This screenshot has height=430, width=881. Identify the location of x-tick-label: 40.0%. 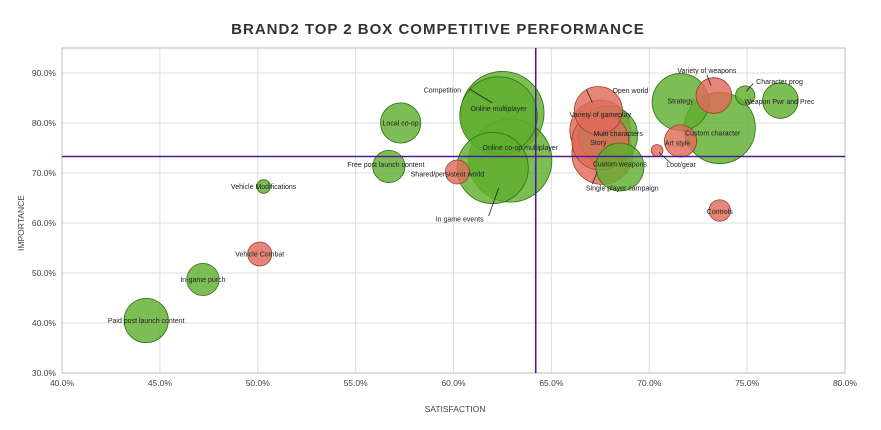
(62, 383).